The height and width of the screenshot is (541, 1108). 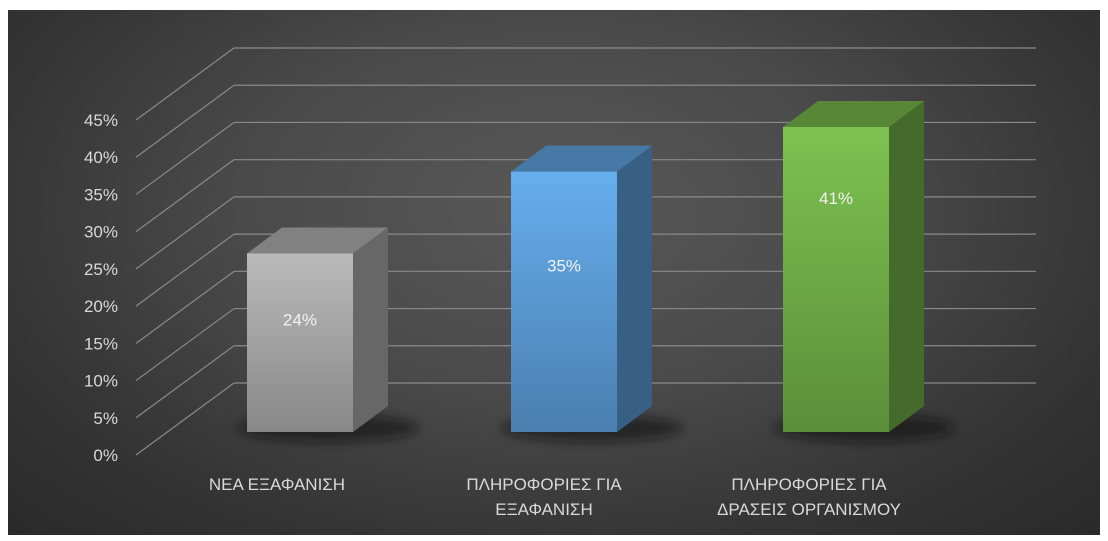 I want to click on bar-2: 35%, so click(x=592, y=293).